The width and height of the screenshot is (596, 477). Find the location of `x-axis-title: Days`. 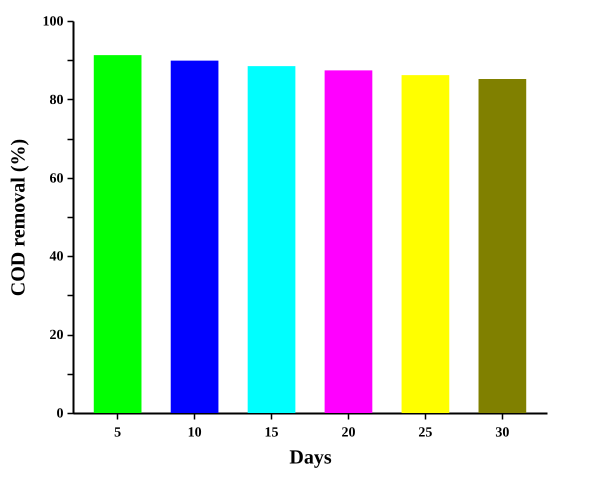

x-axis-title: Days is located at coordinates (310, 457).